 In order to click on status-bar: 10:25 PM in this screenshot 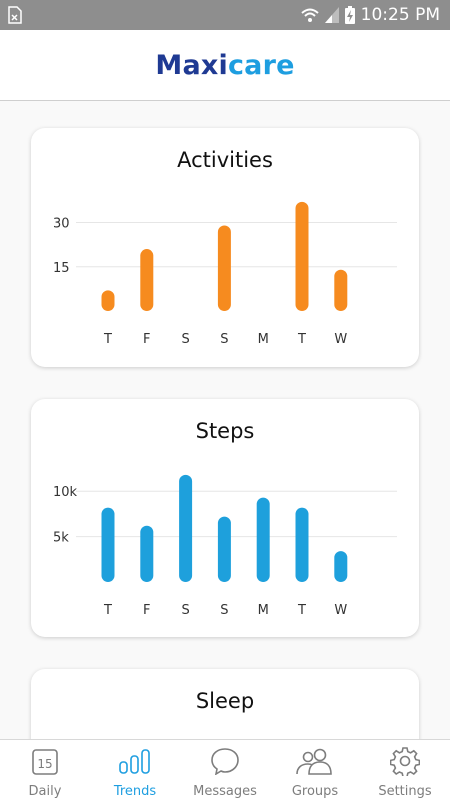, I will do `click(225, 15)`.